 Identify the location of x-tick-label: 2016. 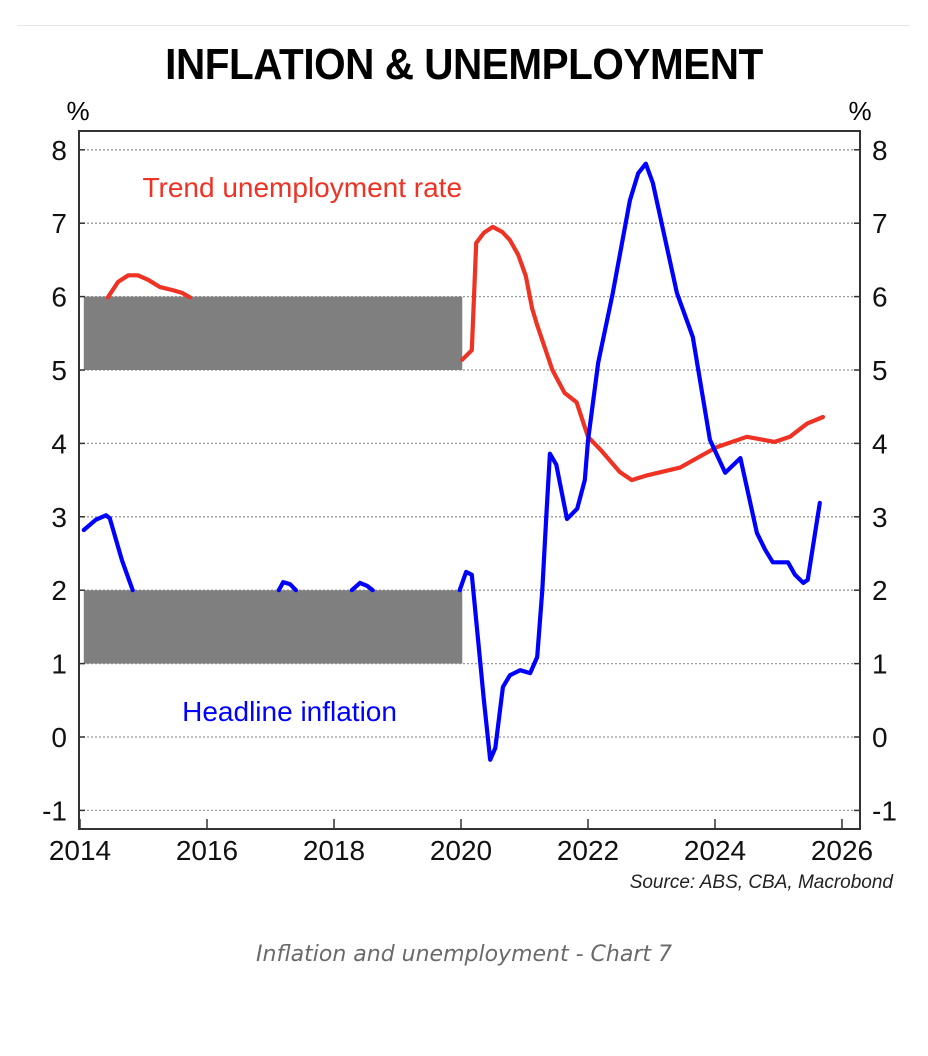
(207, 850).